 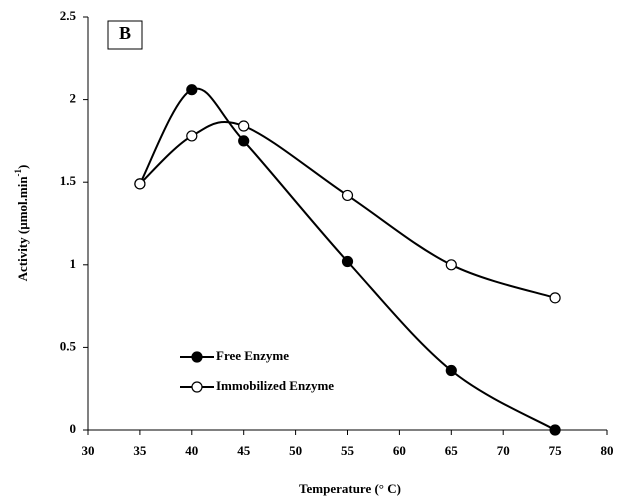 I want to click on x-tick-label: 75, so click(x=556, y=450).